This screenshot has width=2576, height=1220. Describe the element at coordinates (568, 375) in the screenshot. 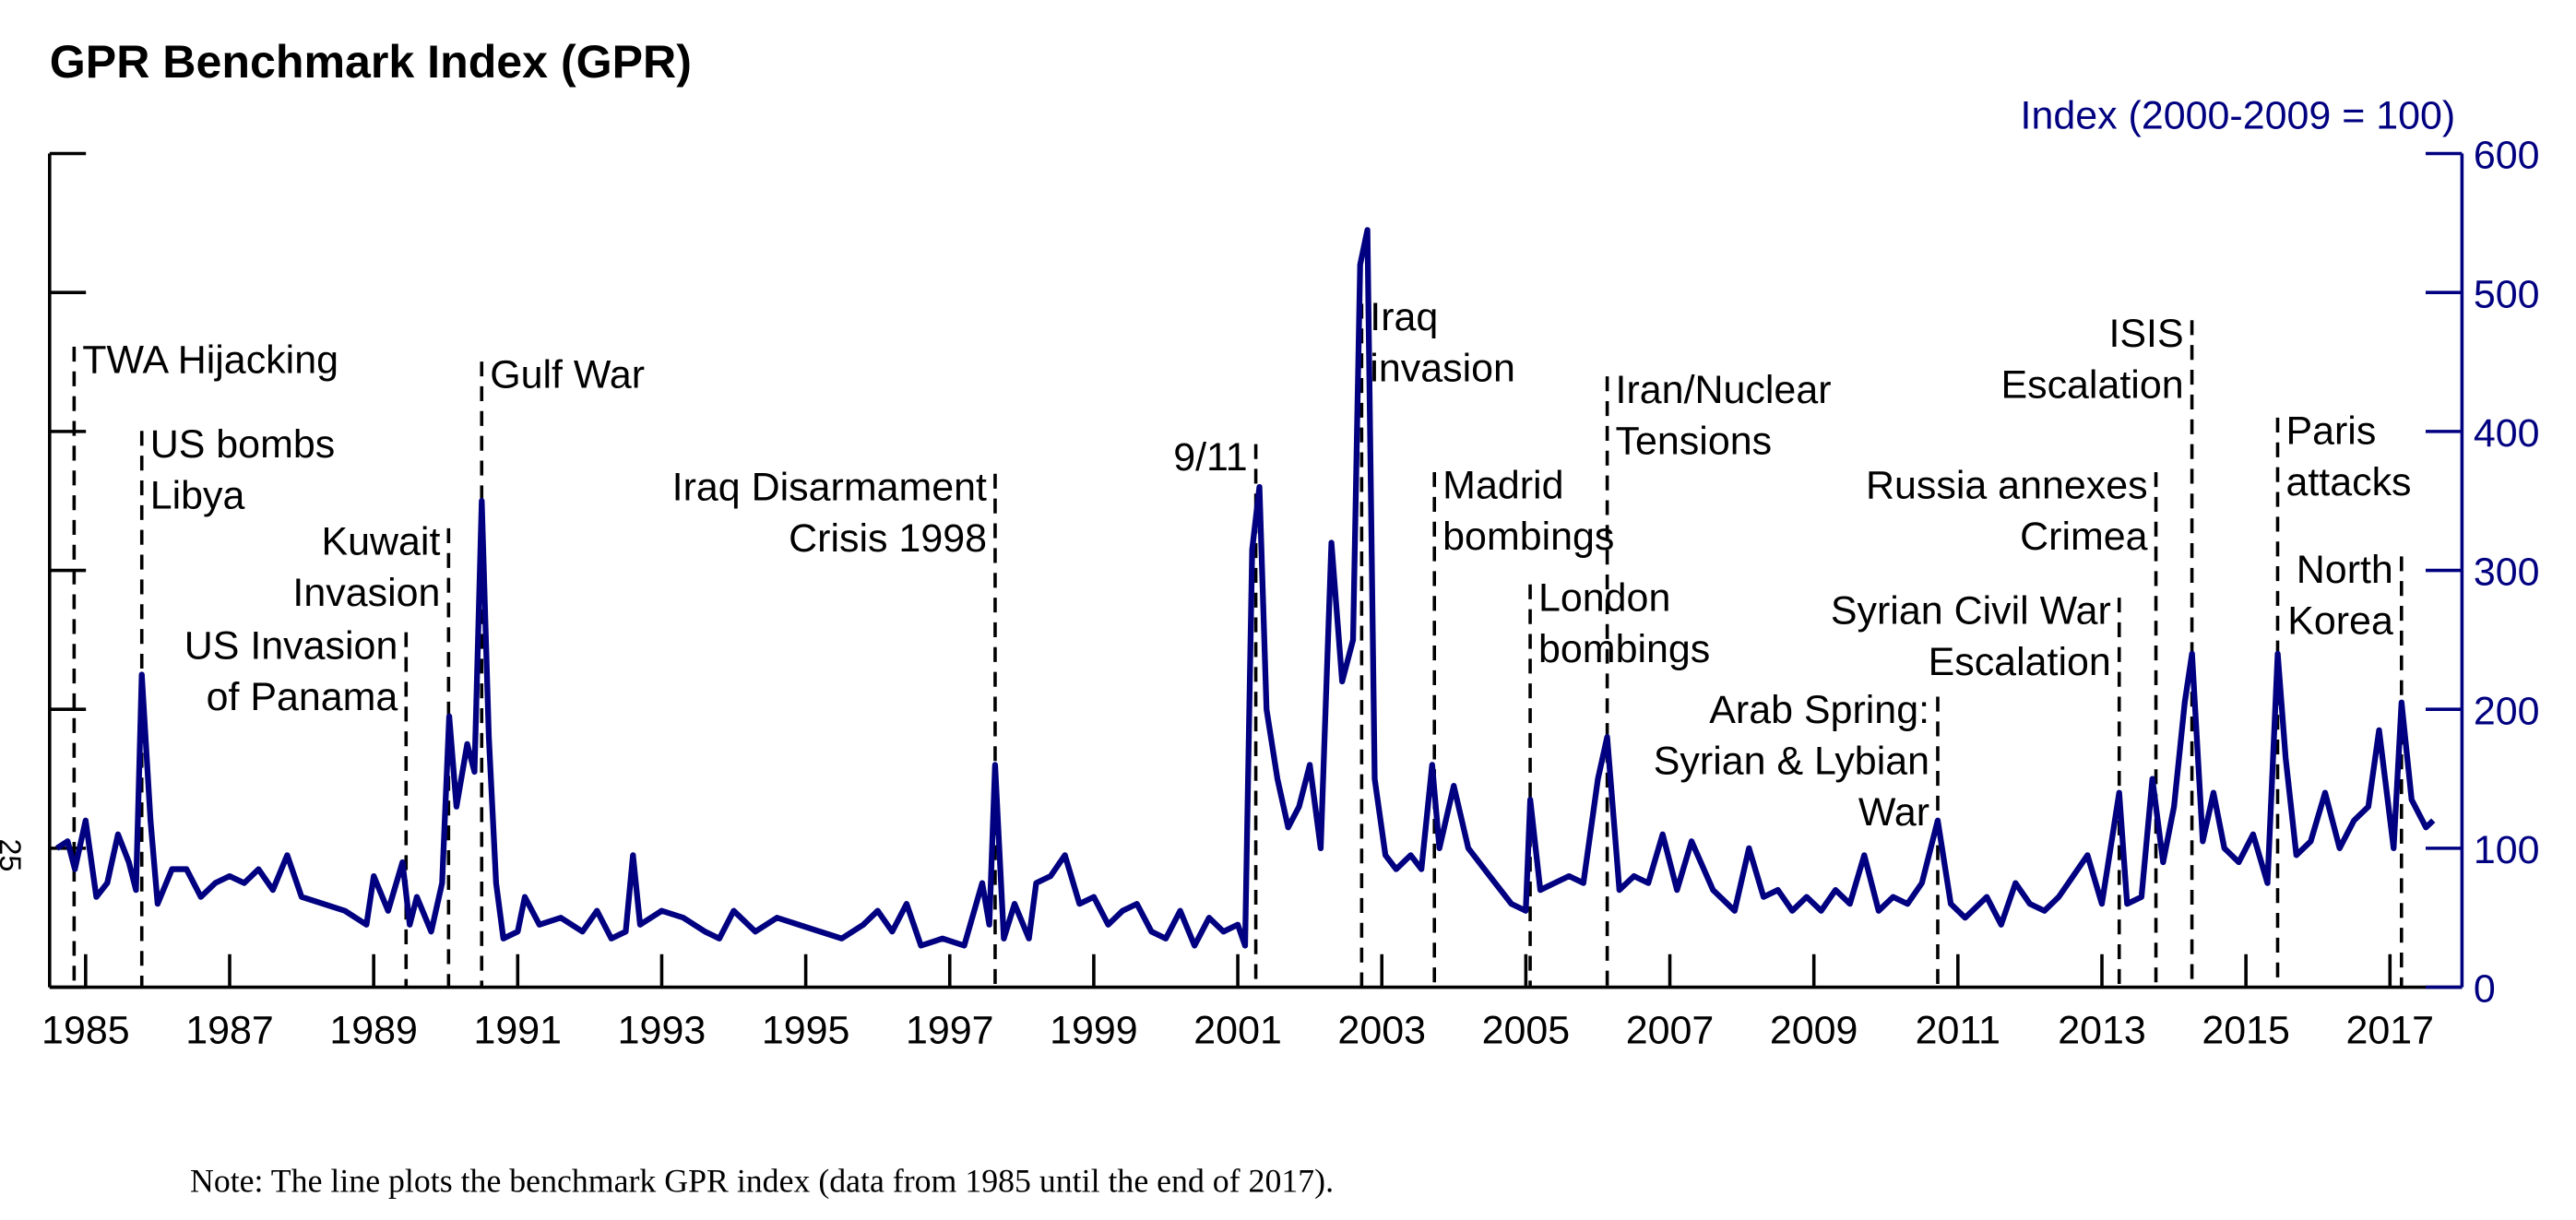

I see `event-label: Gulf War` at that location.